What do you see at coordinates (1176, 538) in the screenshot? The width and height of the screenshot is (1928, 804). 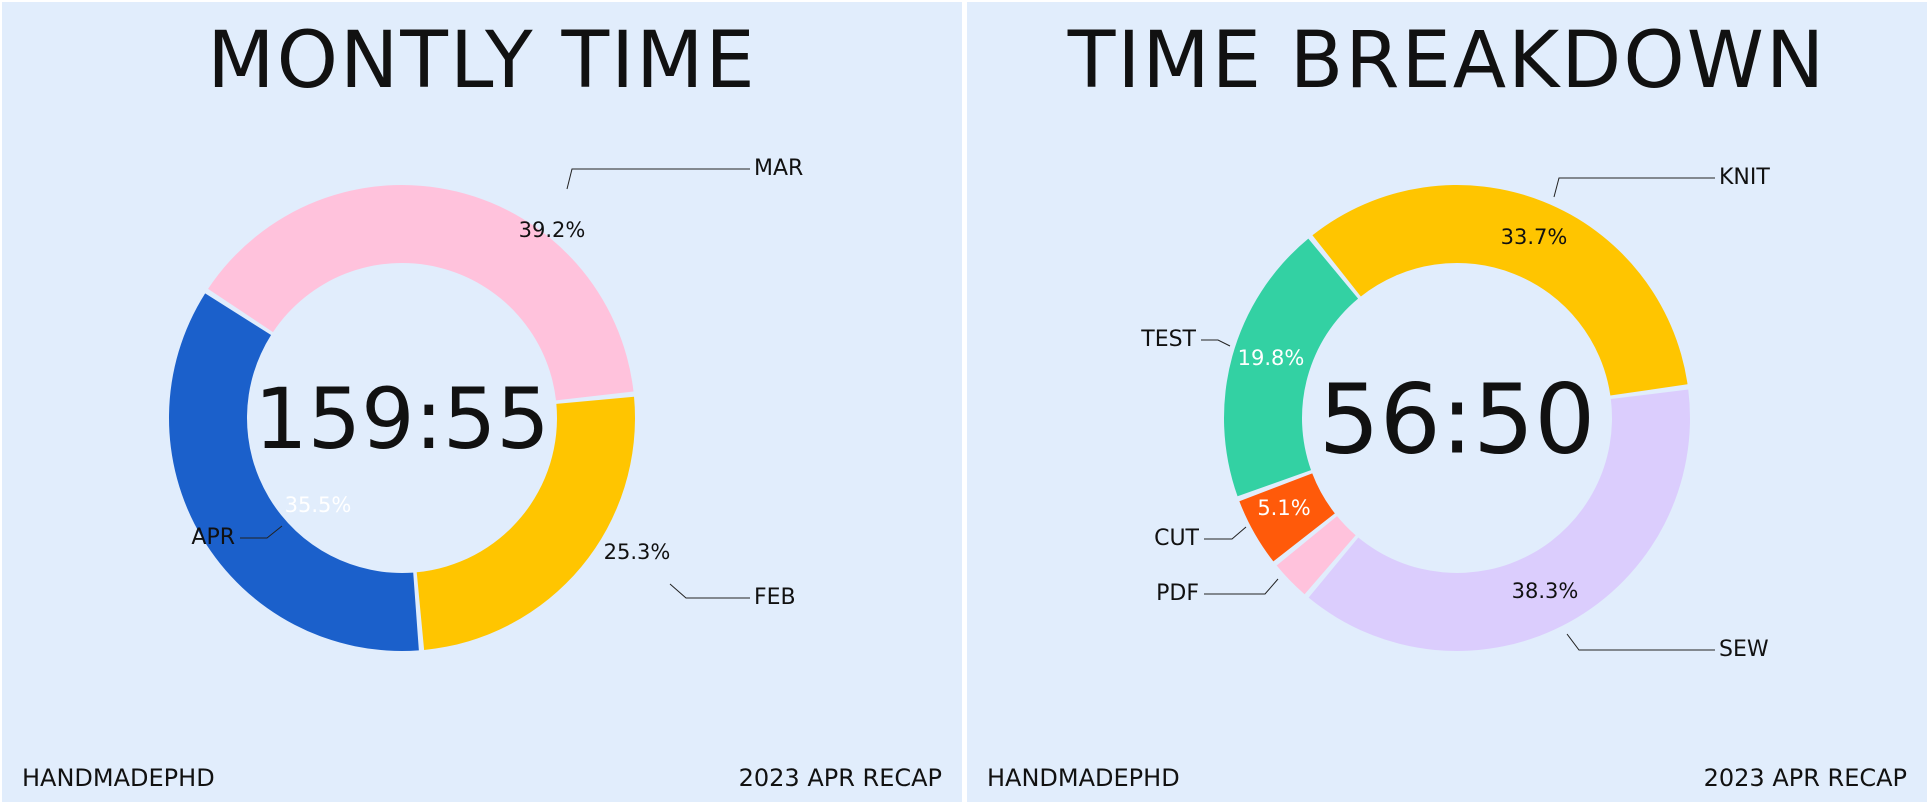 I see `slice-label-cut: CUT` at bounding box center [1176, 538].